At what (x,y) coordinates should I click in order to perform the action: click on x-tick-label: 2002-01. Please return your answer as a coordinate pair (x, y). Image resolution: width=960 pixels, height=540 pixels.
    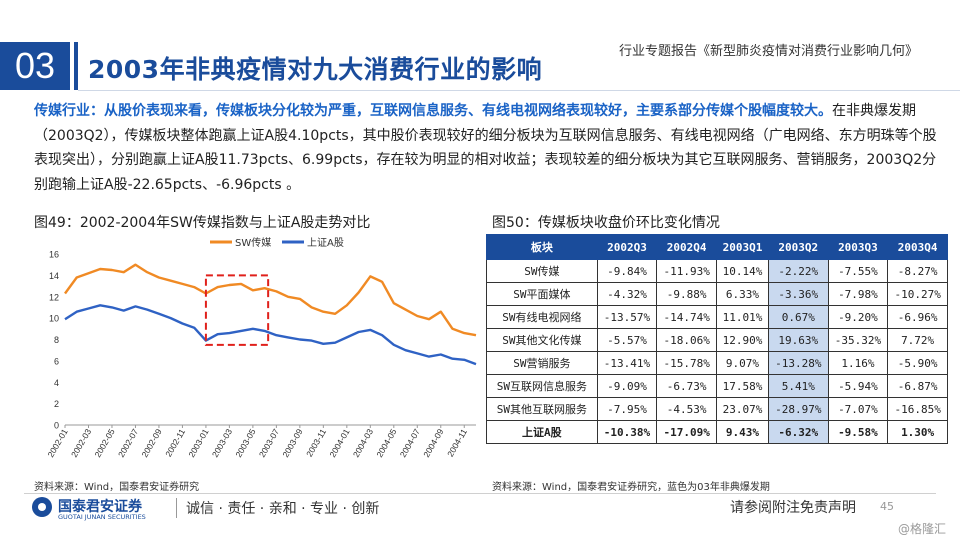
    Looking at the image, I should click on (57, 443).